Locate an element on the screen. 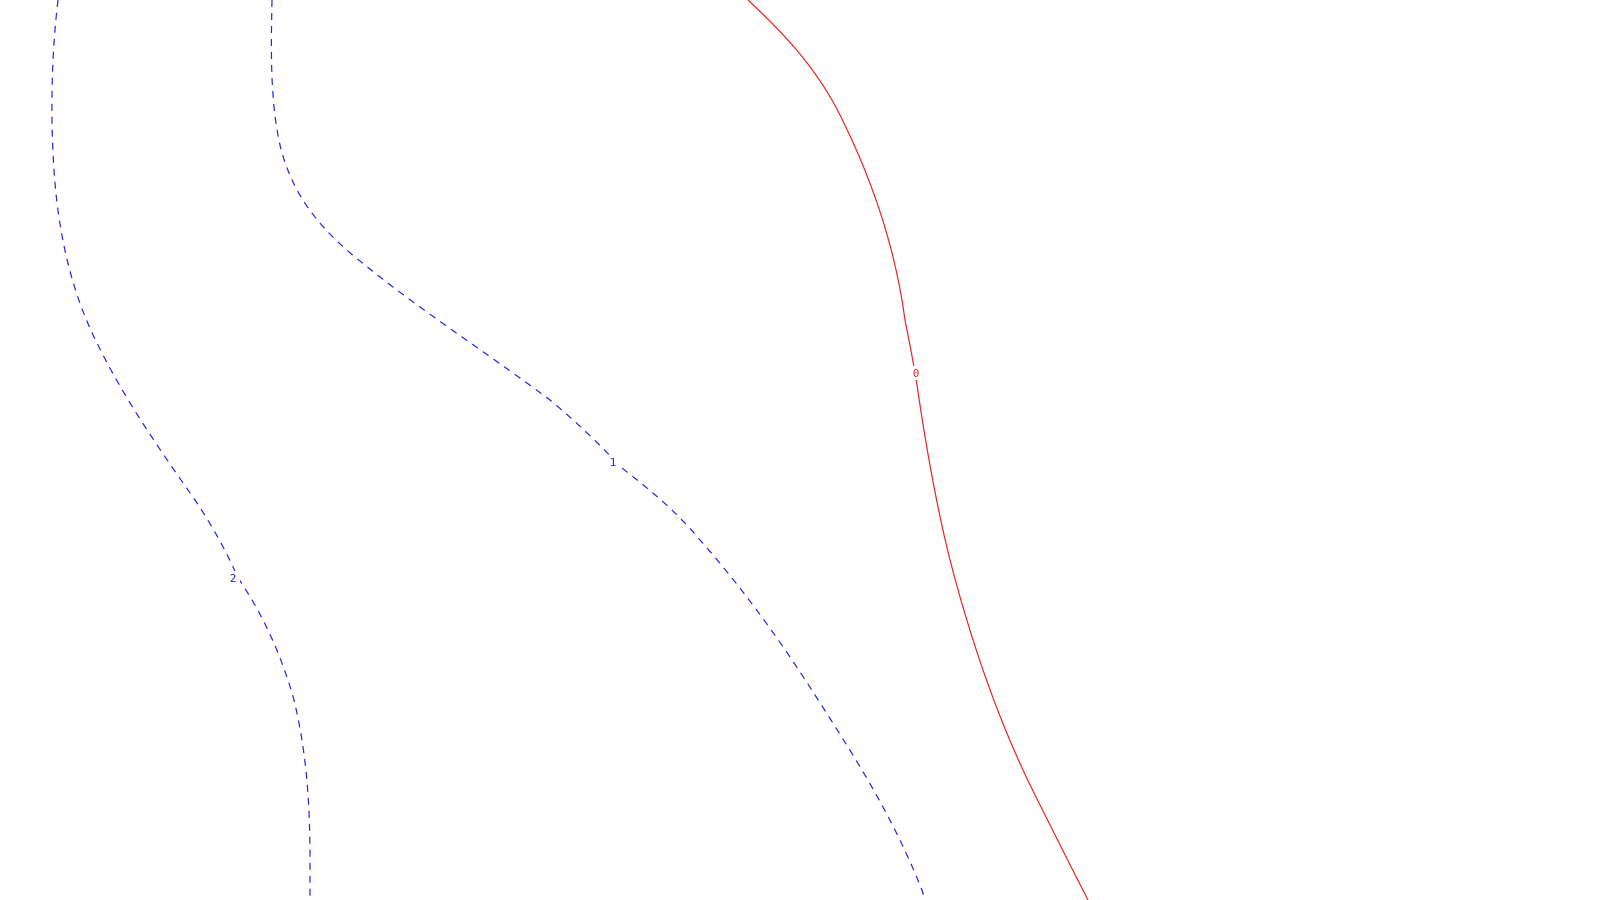  contour-label-level-2: 2 is located at coordinates (233, 578).